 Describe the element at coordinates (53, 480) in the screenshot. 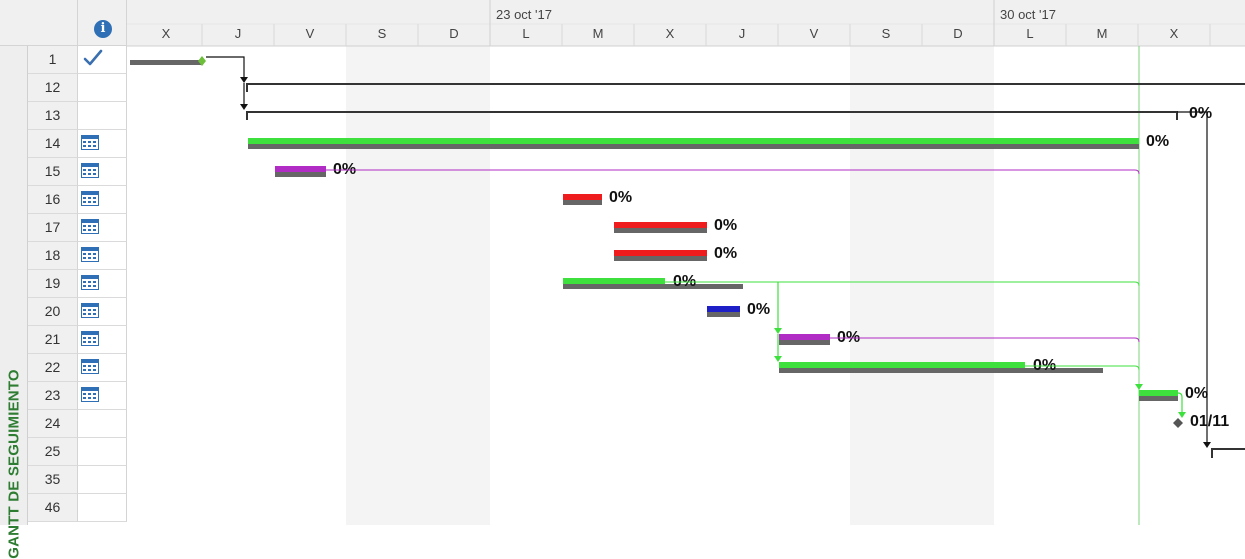

I see `row-id: 35` at that location.